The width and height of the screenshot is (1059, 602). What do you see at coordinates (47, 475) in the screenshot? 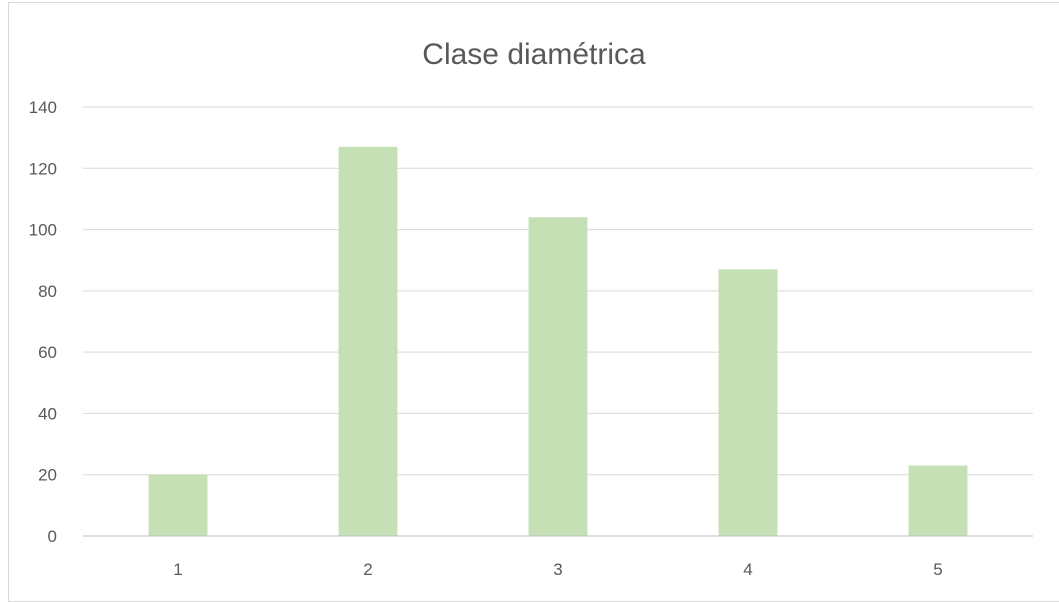
I see `y-tick-label: 20` at bounding box center [47, 475].